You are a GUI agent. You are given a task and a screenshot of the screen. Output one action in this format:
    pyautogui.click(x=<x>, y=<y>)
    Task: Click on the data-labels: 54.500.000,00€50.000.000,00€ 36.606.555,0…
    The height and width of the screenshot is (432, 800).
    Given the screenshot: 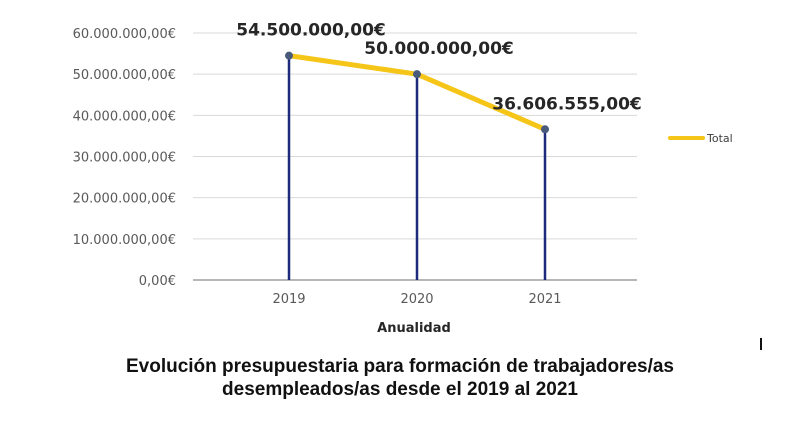 What is the action you would take?
    pyautogui.click(x=439, y=68)
    